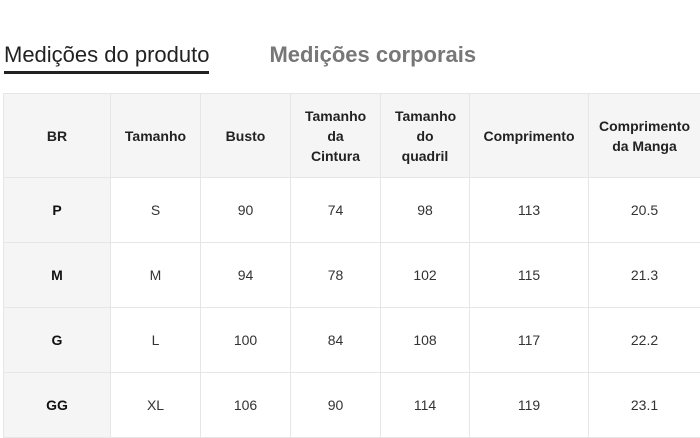 The height and width of the screenshot is (438, 700). I want to click on table-cell: 114, so click(425, 405).